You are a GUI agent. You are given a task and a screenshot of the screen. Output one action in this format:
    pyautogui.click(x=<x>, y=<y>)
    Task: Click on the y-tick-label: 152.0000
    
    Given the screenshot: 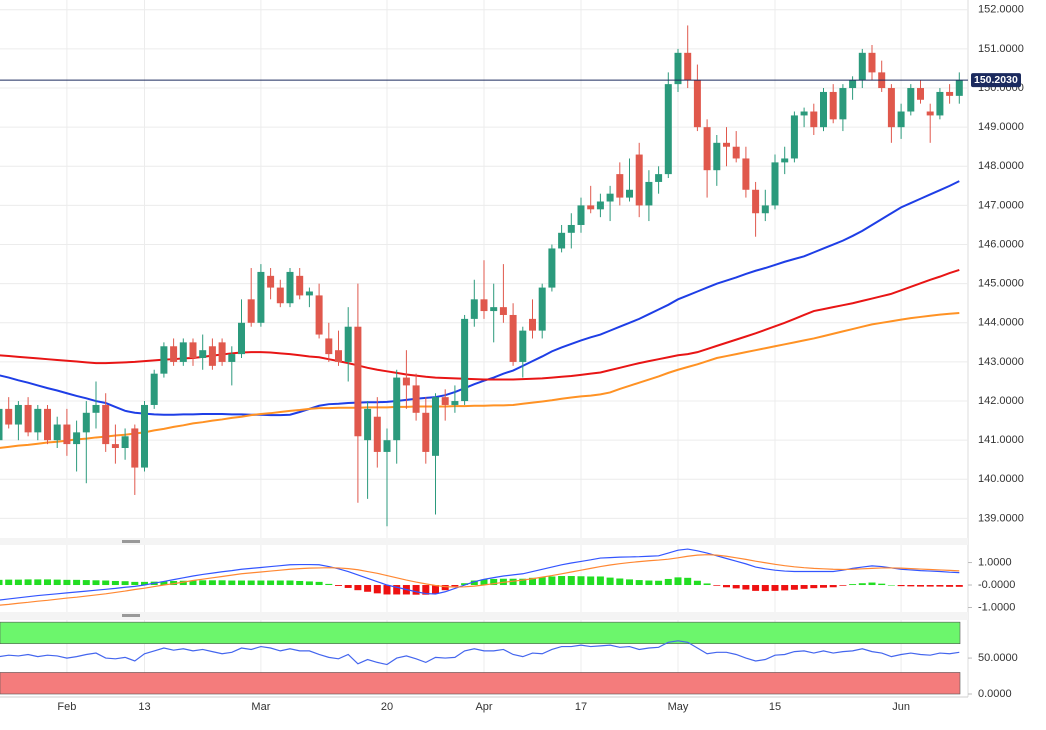 What is the action you would take?
    pyautogui.click(x=1001, y=10)
    